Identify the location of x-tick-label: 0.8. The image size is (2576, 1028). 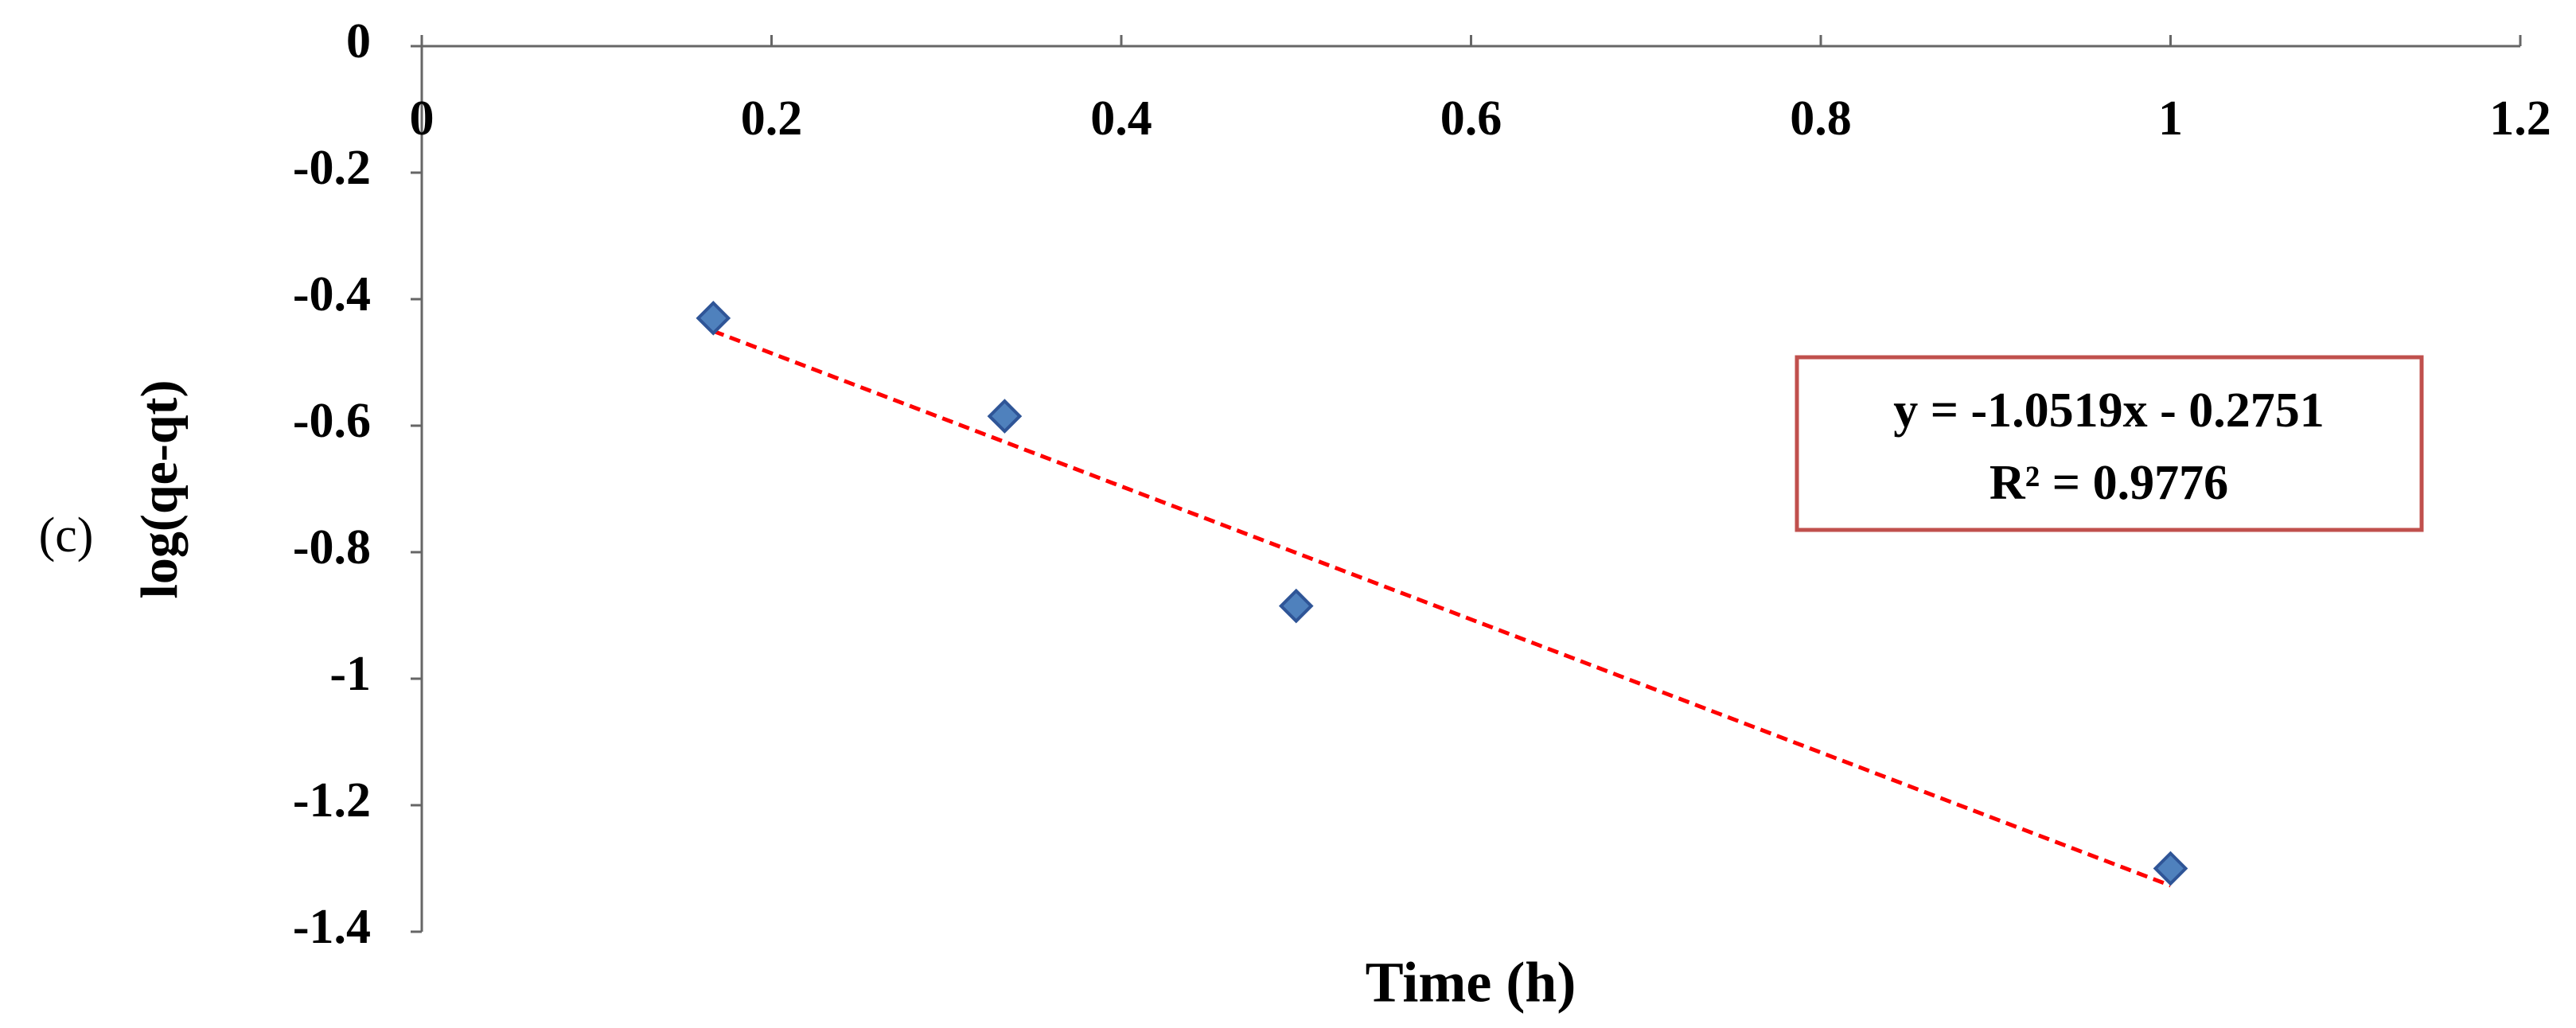
(1821, 119).